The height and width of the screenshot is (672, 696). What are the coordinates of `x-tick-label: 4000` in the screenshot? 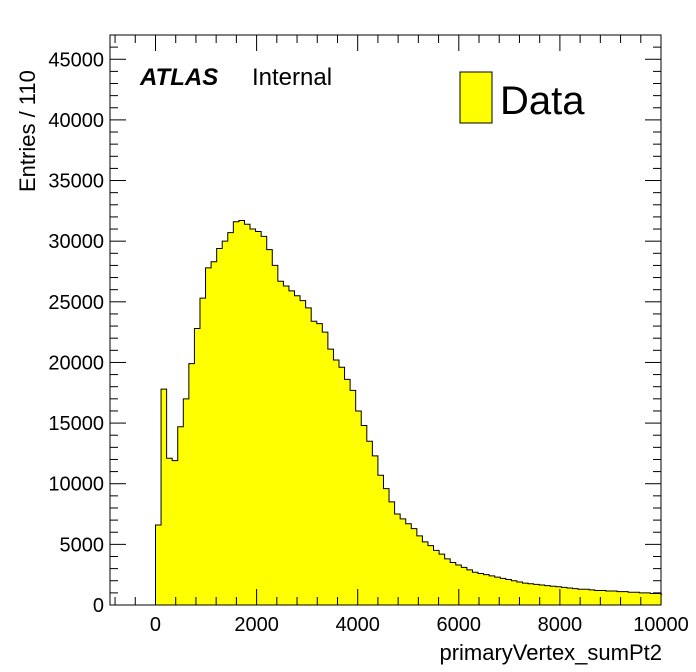 It's located at (357, 625).